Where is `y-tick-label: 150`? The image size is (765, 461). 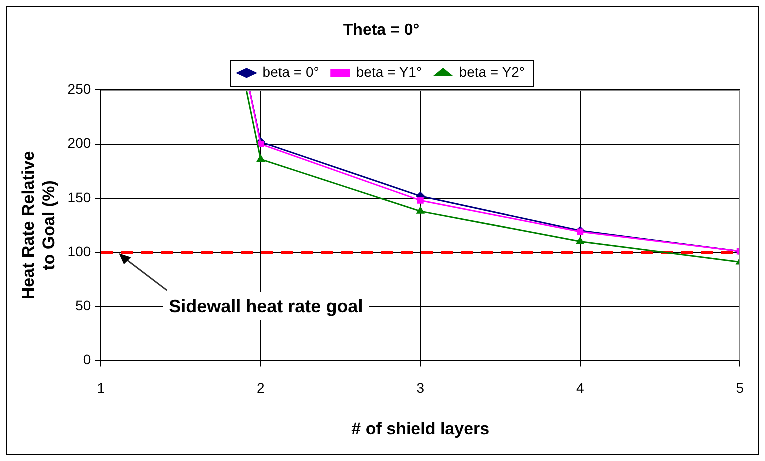
y-tick-label: 150 is located at coordinates (80, 197).